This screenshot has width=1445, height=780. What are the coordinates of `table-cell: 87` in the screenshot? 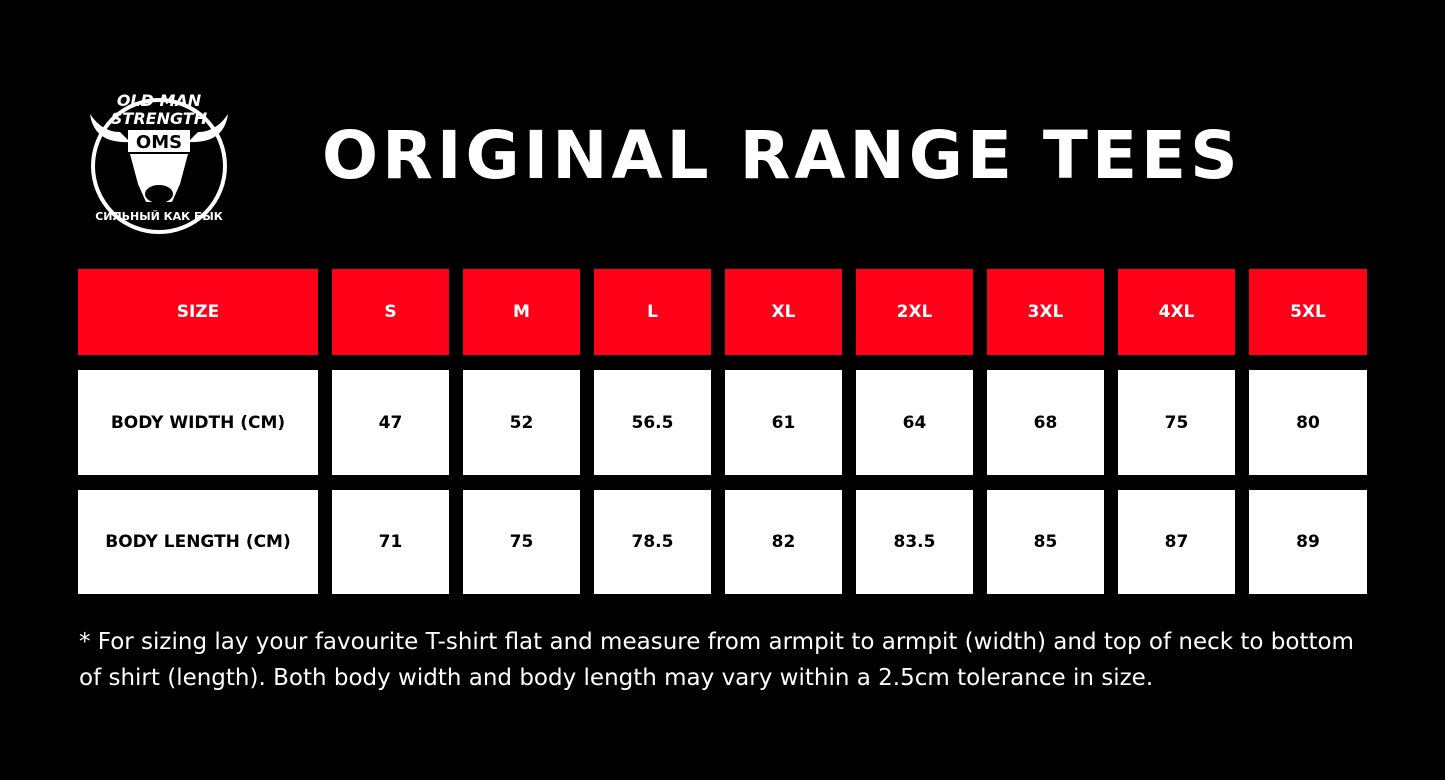 It's located at (1176, 542).